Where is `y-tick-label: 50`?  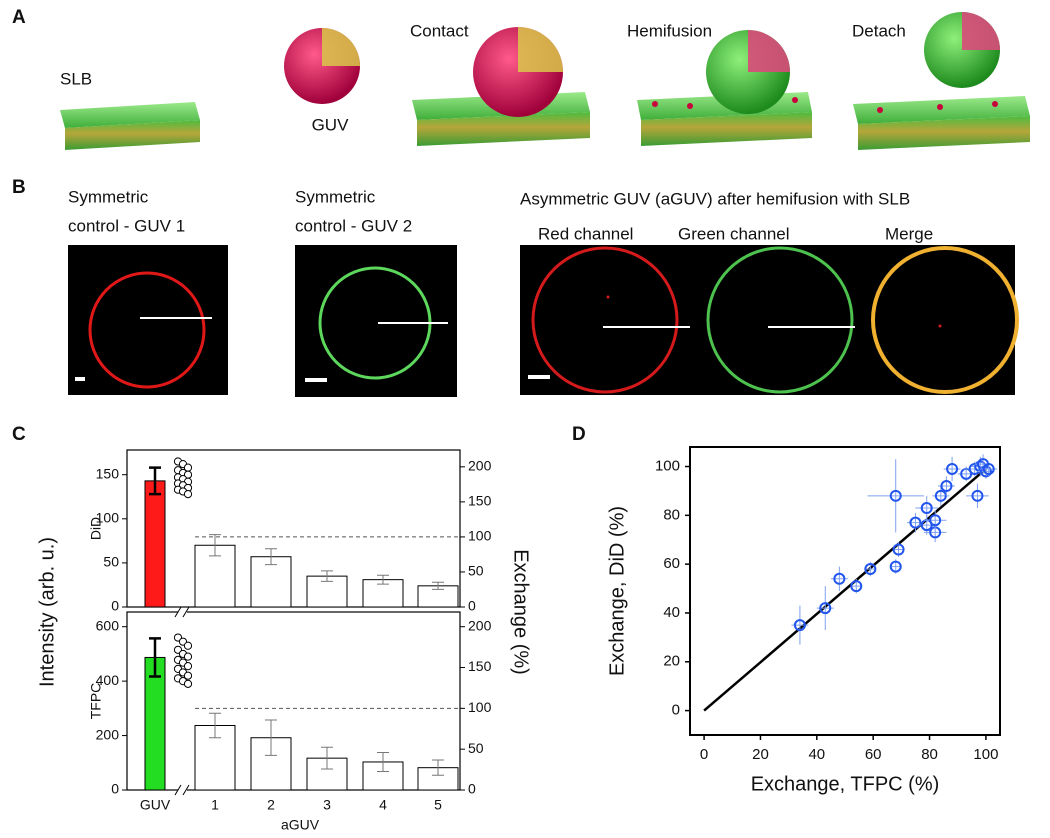 y-tick-label: 50 is located at coordinates (111, 562).